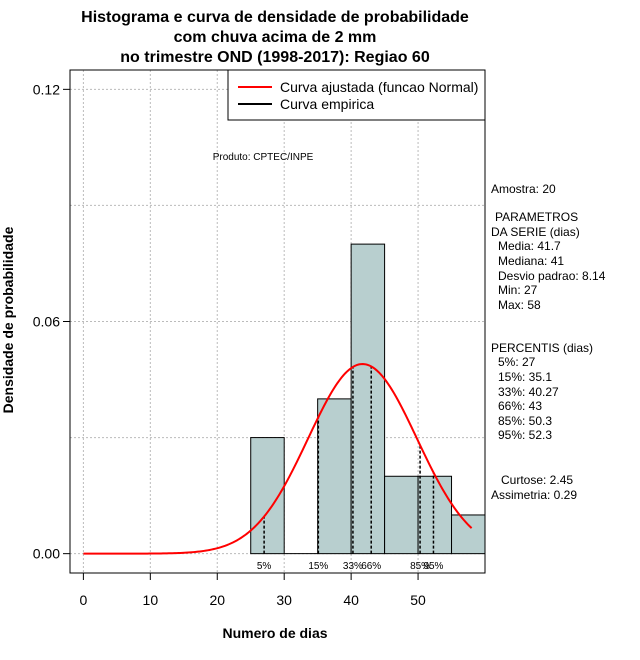 This screenshot has width=640, height=660. I want to click on percentil-33: 33%: 40.27, so click(528, 392).